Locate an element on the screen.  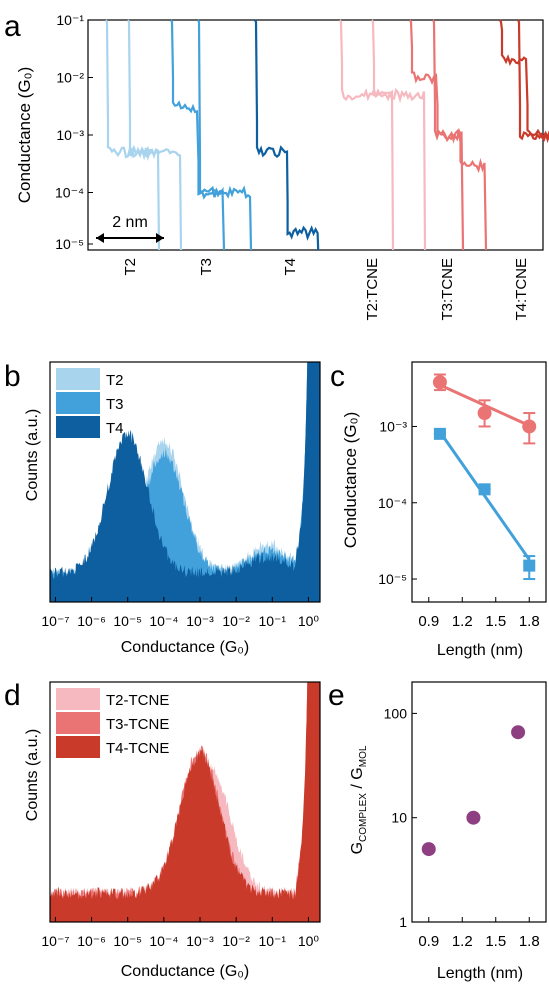
panel-b-x-axis: 10⁻⁷ 10⁻⁶ 10⁻⁵ 10⁻⁴ 10⁻³ 10⁻² 10⁻¹ 10⁰ is located at coordinates (180, 613).